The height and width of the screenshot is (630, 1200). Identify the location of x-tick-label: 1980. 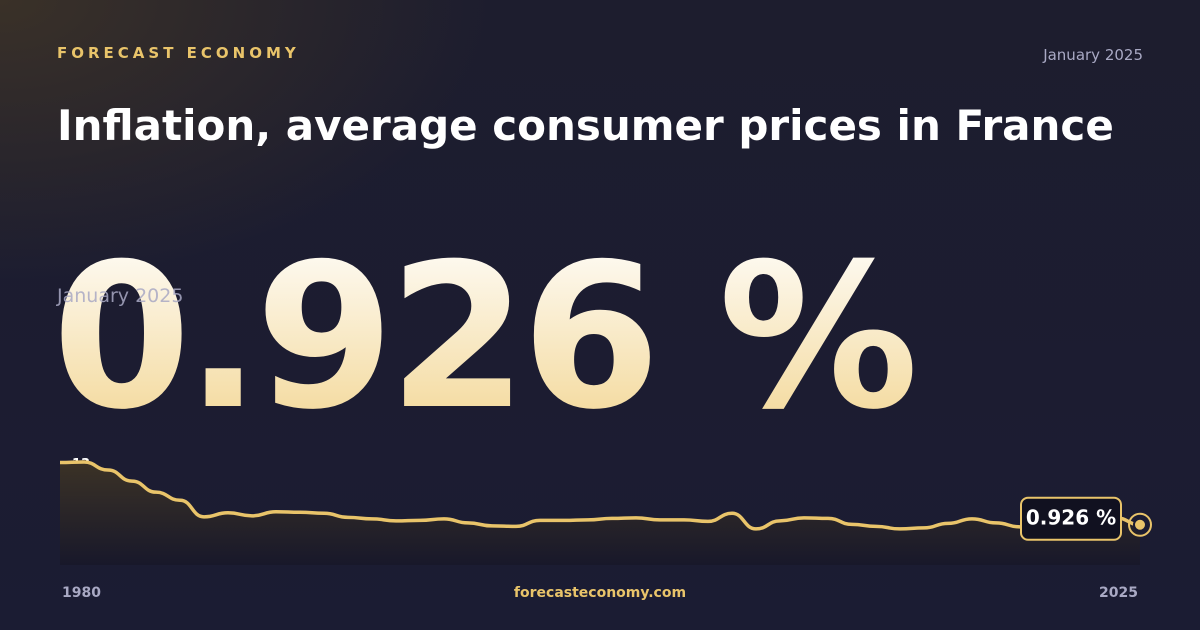
(81, 593).